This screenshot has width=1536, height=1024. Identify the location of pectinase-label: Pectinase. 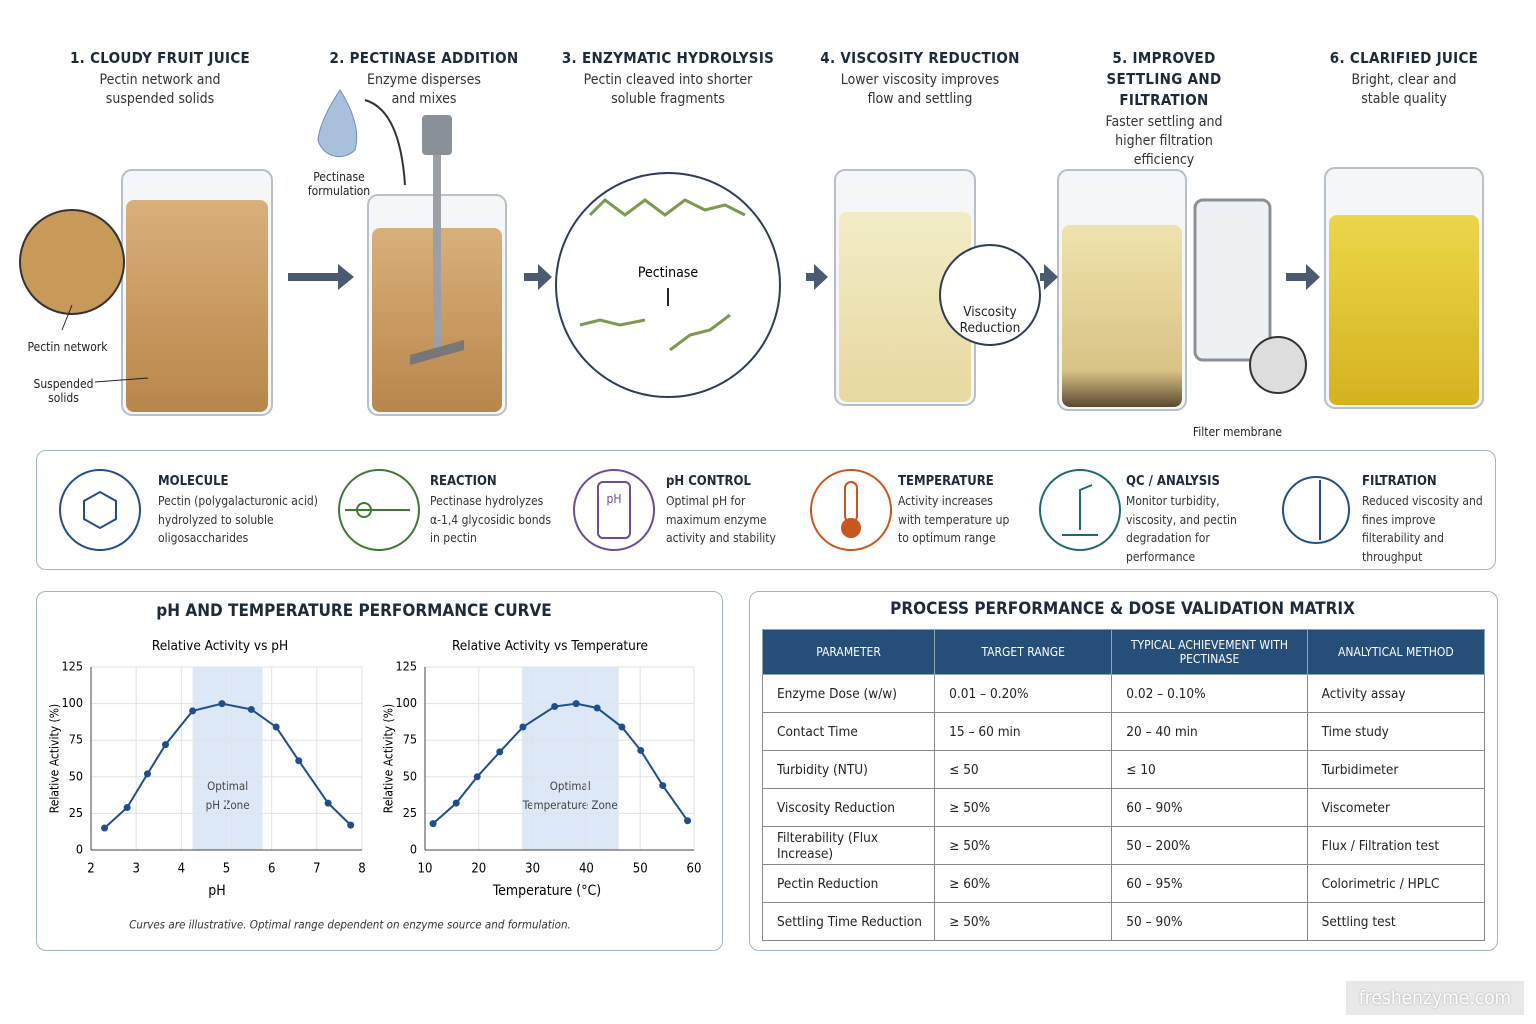
(668, 273).